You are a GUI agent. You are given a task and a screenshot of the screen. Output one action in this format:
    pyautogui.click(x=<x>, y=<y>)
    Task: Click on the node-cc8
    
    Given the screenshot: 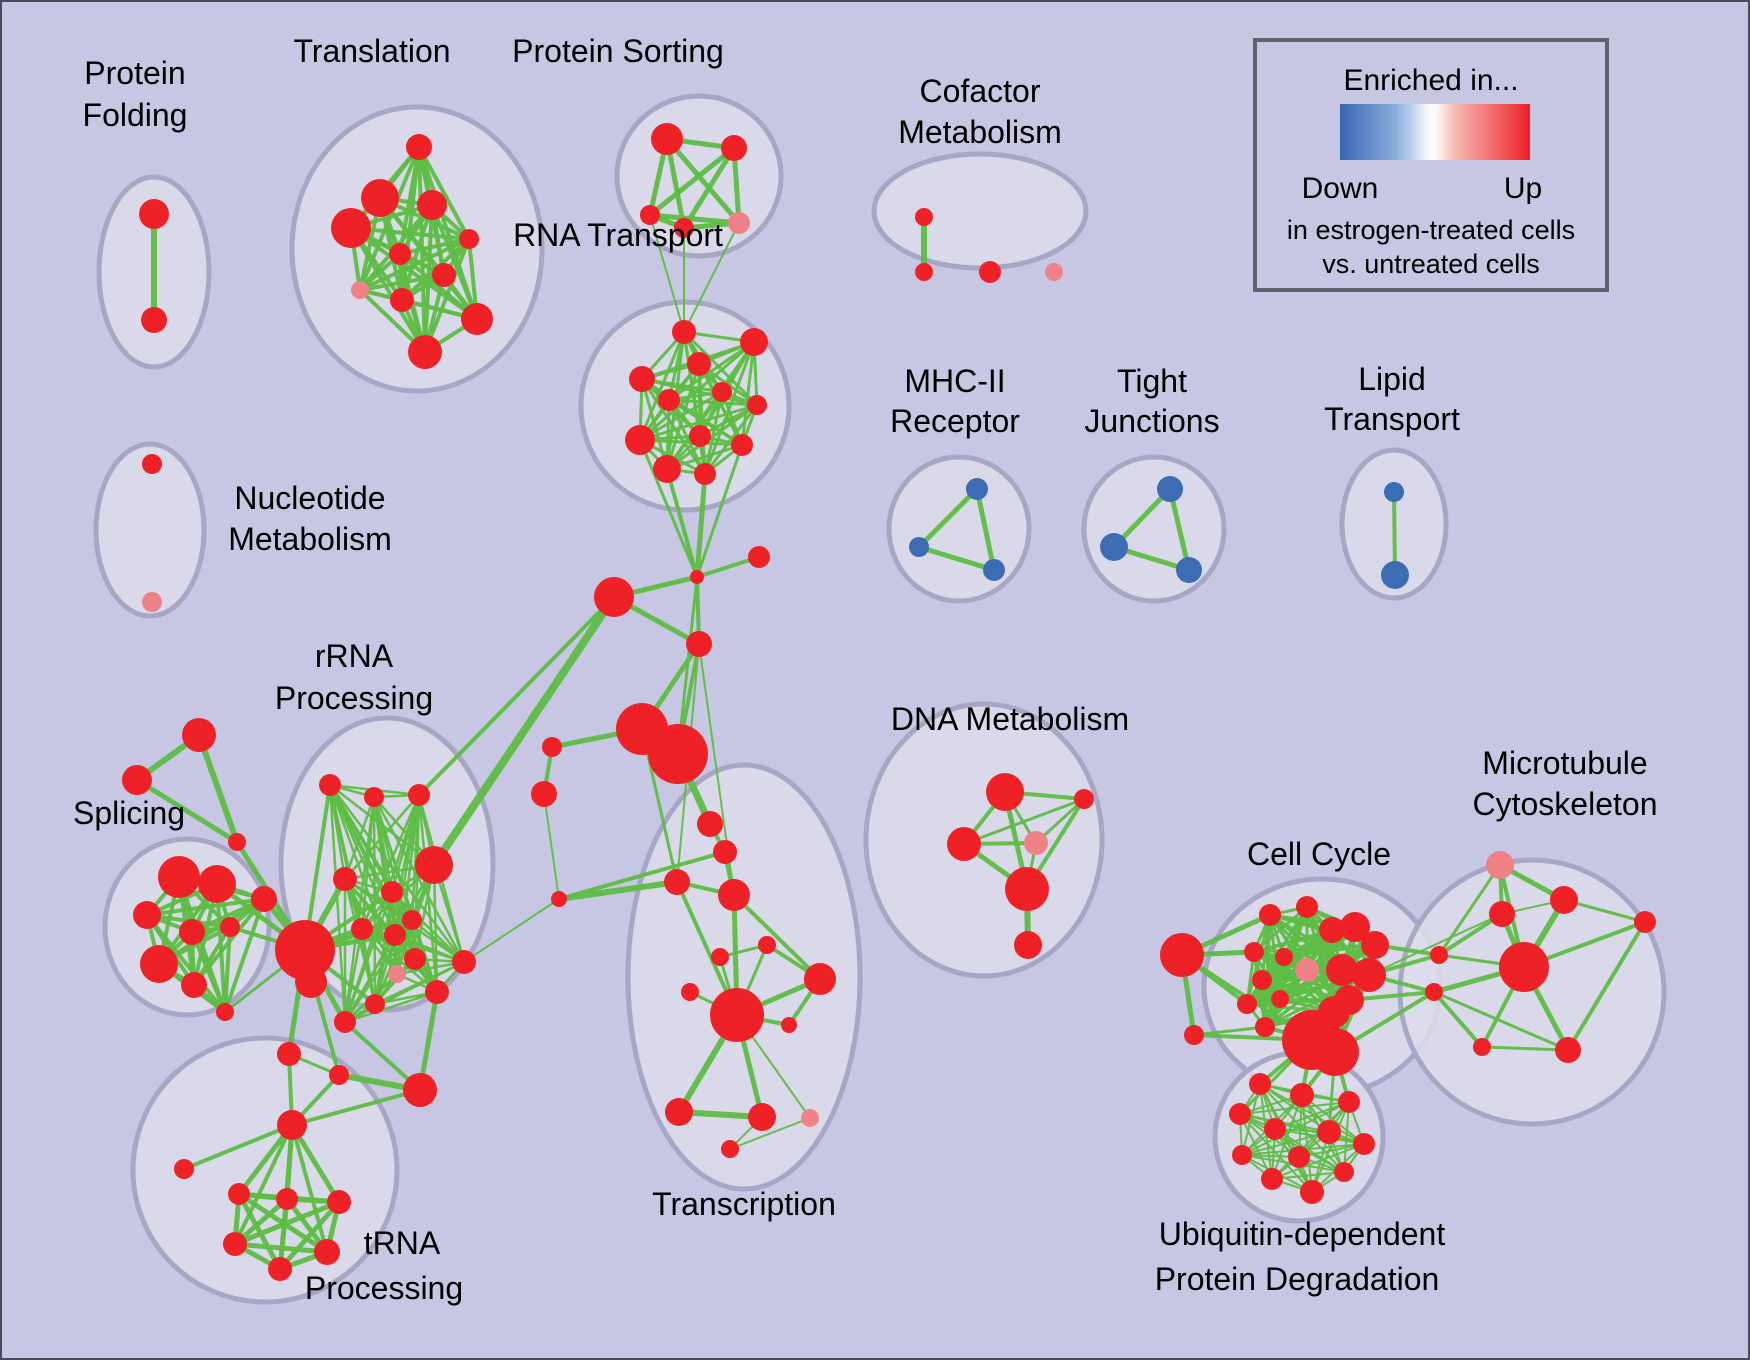 What is the action you would take?
    pyautogui.click(x=1307, y=970)
    